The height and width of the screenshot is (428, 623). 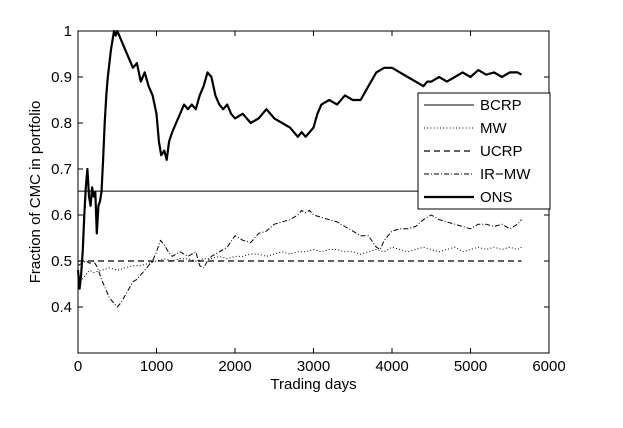 What do you see at coordinates (156, 366) in the screenshot?
I see `x-tick-label: 1000` at bounding box center [156, 366].